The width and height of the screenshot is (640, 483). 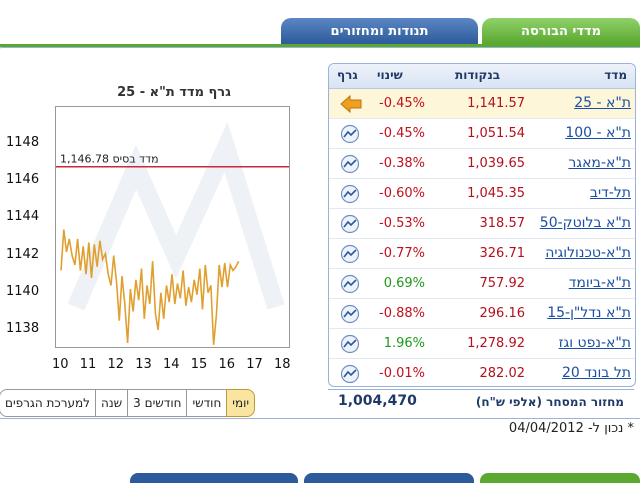 I want to click on table-header: מדד בנקודות שינוי גרף, so click(x=482, y=76).